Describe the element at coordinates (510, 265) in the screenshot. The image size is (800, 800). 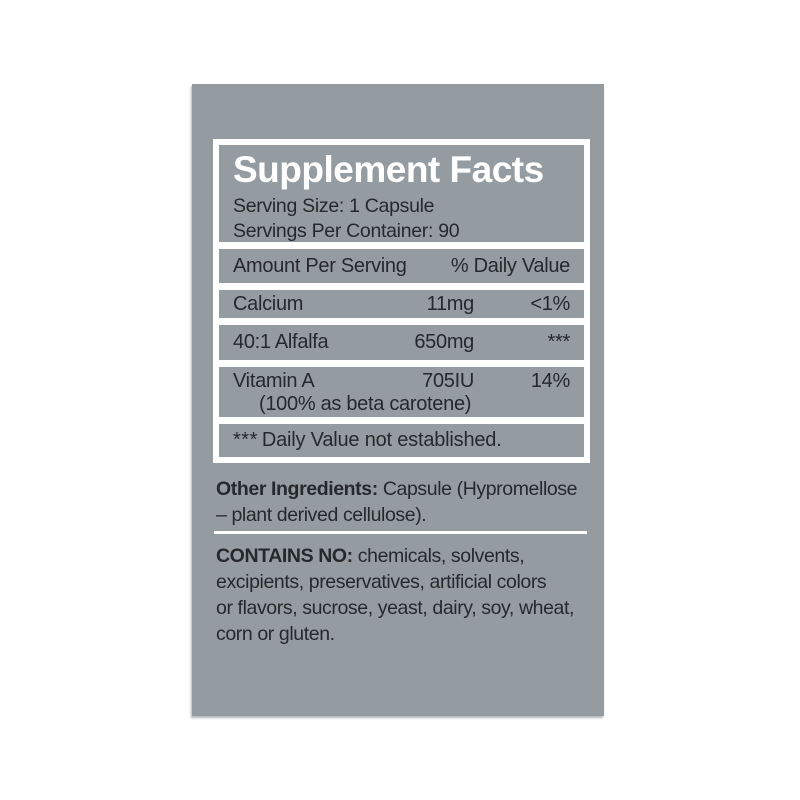
I see `daily-value-header: % Daily Value` at that location.